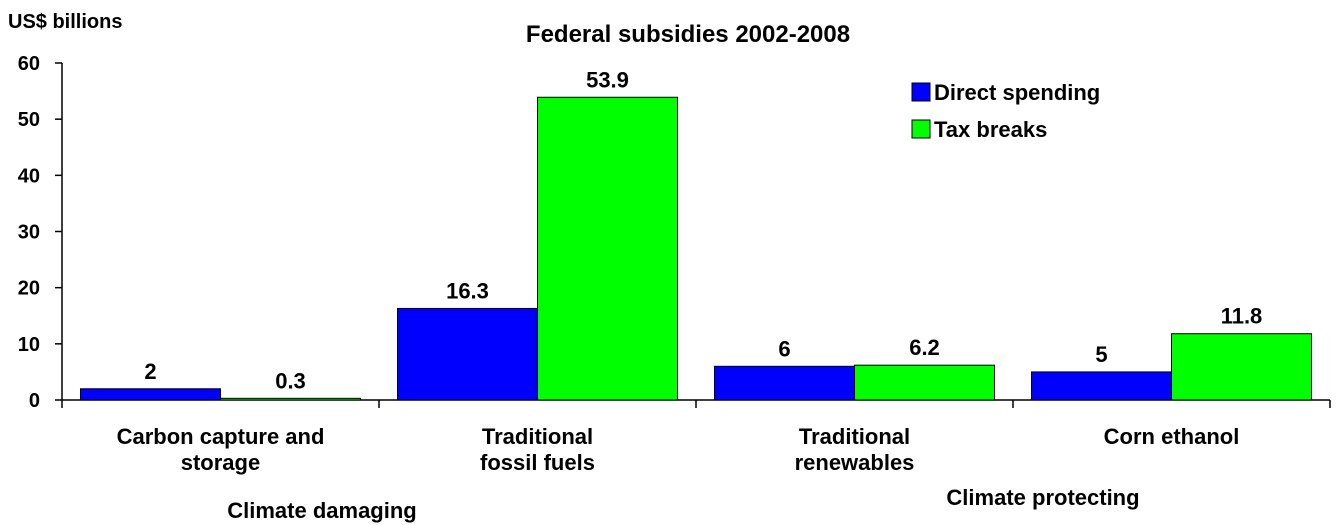 The height and width of the screenshot is (525, 1343). What do you see at coordinates (34, 401) in the screenshot?
I see `y-tick-label: 0` at bounding box center [34, 401].